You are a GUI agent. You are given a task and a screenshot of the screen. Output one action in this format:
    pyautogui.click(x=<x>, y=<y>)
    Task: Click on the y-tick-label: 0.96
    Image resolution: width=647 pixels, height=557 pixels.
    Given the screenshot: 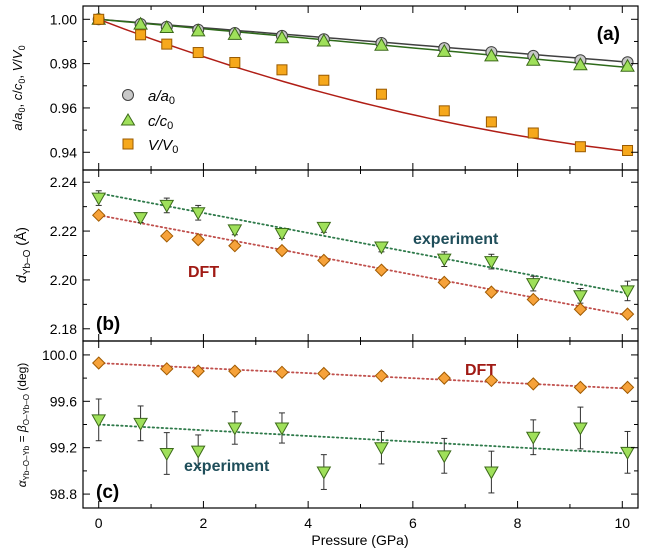 What is the action you would take?
    pyautogui.click(x=63, y=108)
    